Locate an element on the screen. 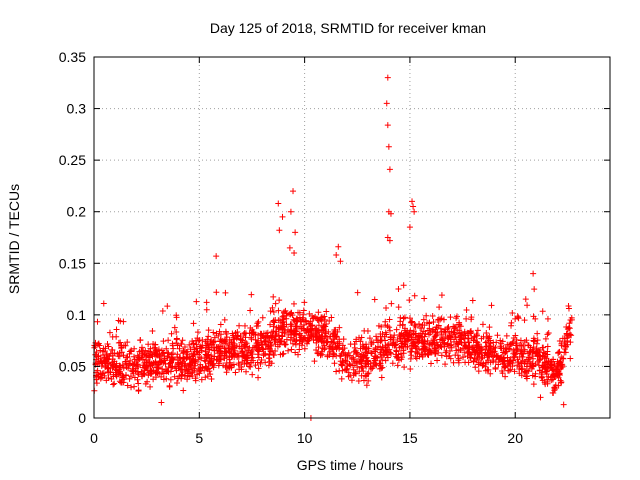 This screenshot has width=640, height=480. x-tick-label: 10 is located at coordinates (305, 438).